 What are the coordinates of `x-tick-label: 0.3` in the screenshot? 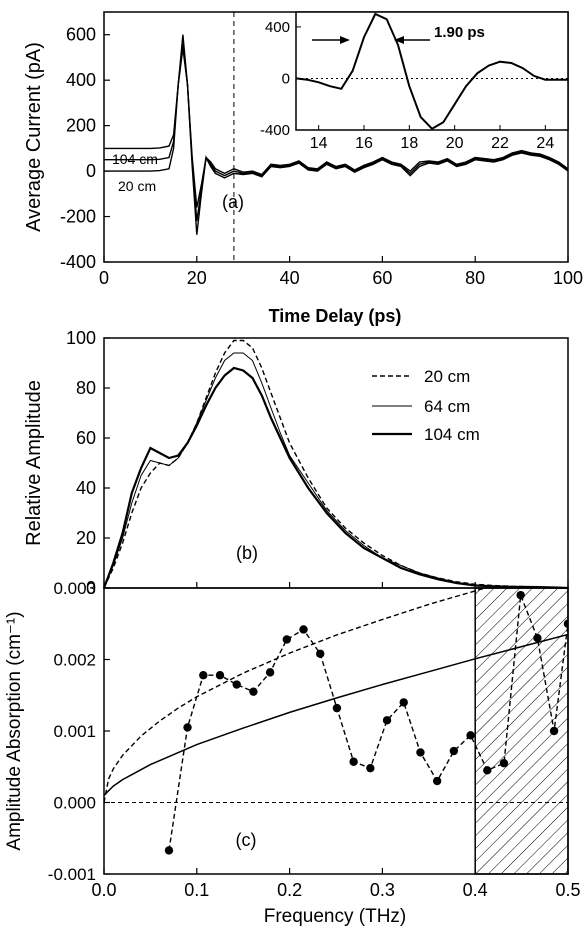 It's located at (382, 890).